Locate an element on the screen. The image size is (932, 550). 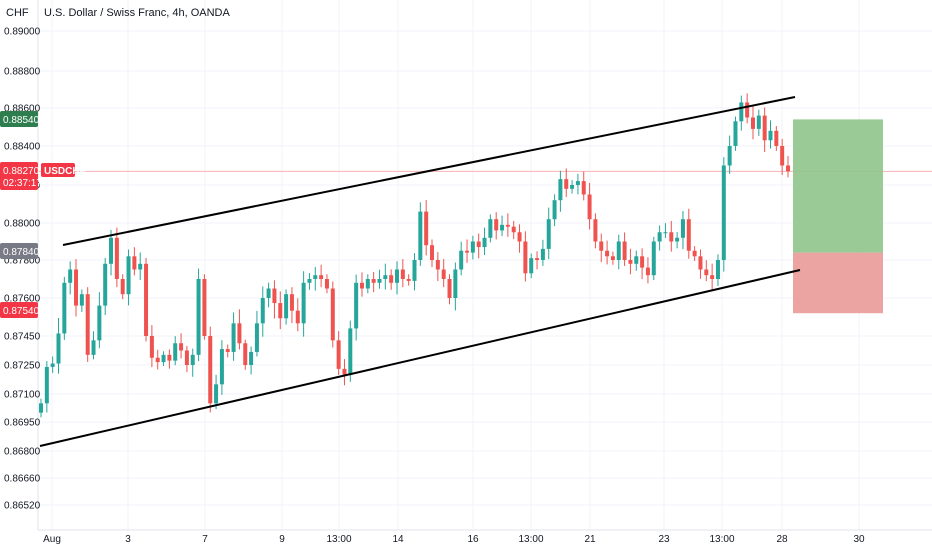
svg-text: USDCHF is located at coordinates (65, 171).